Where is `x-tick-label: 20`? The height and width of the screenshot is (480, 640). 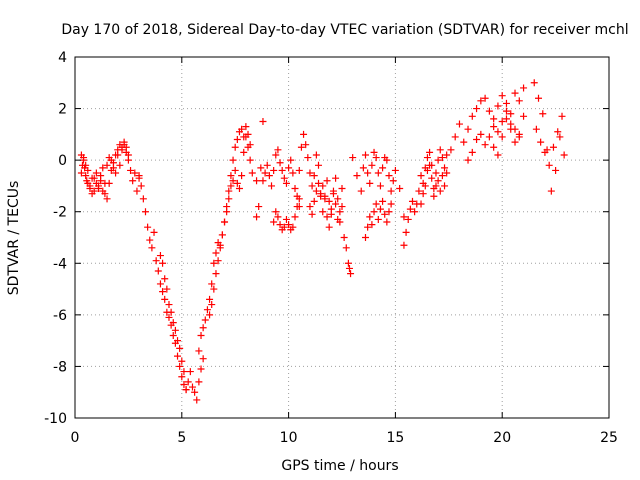
x-tick-label: 20 is located at coordinates (502, 438).